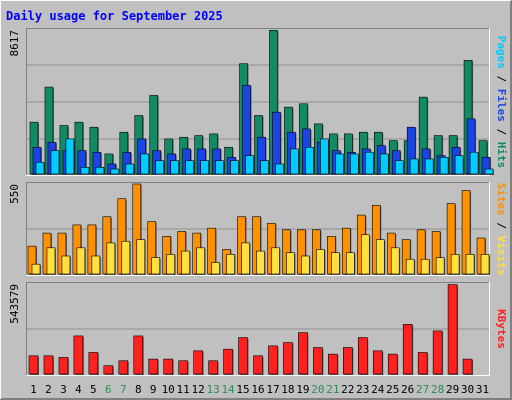 This screenshot has width=512, height=400. I want to click on y-max-label-kbytes: 543579, so click(14, 304).